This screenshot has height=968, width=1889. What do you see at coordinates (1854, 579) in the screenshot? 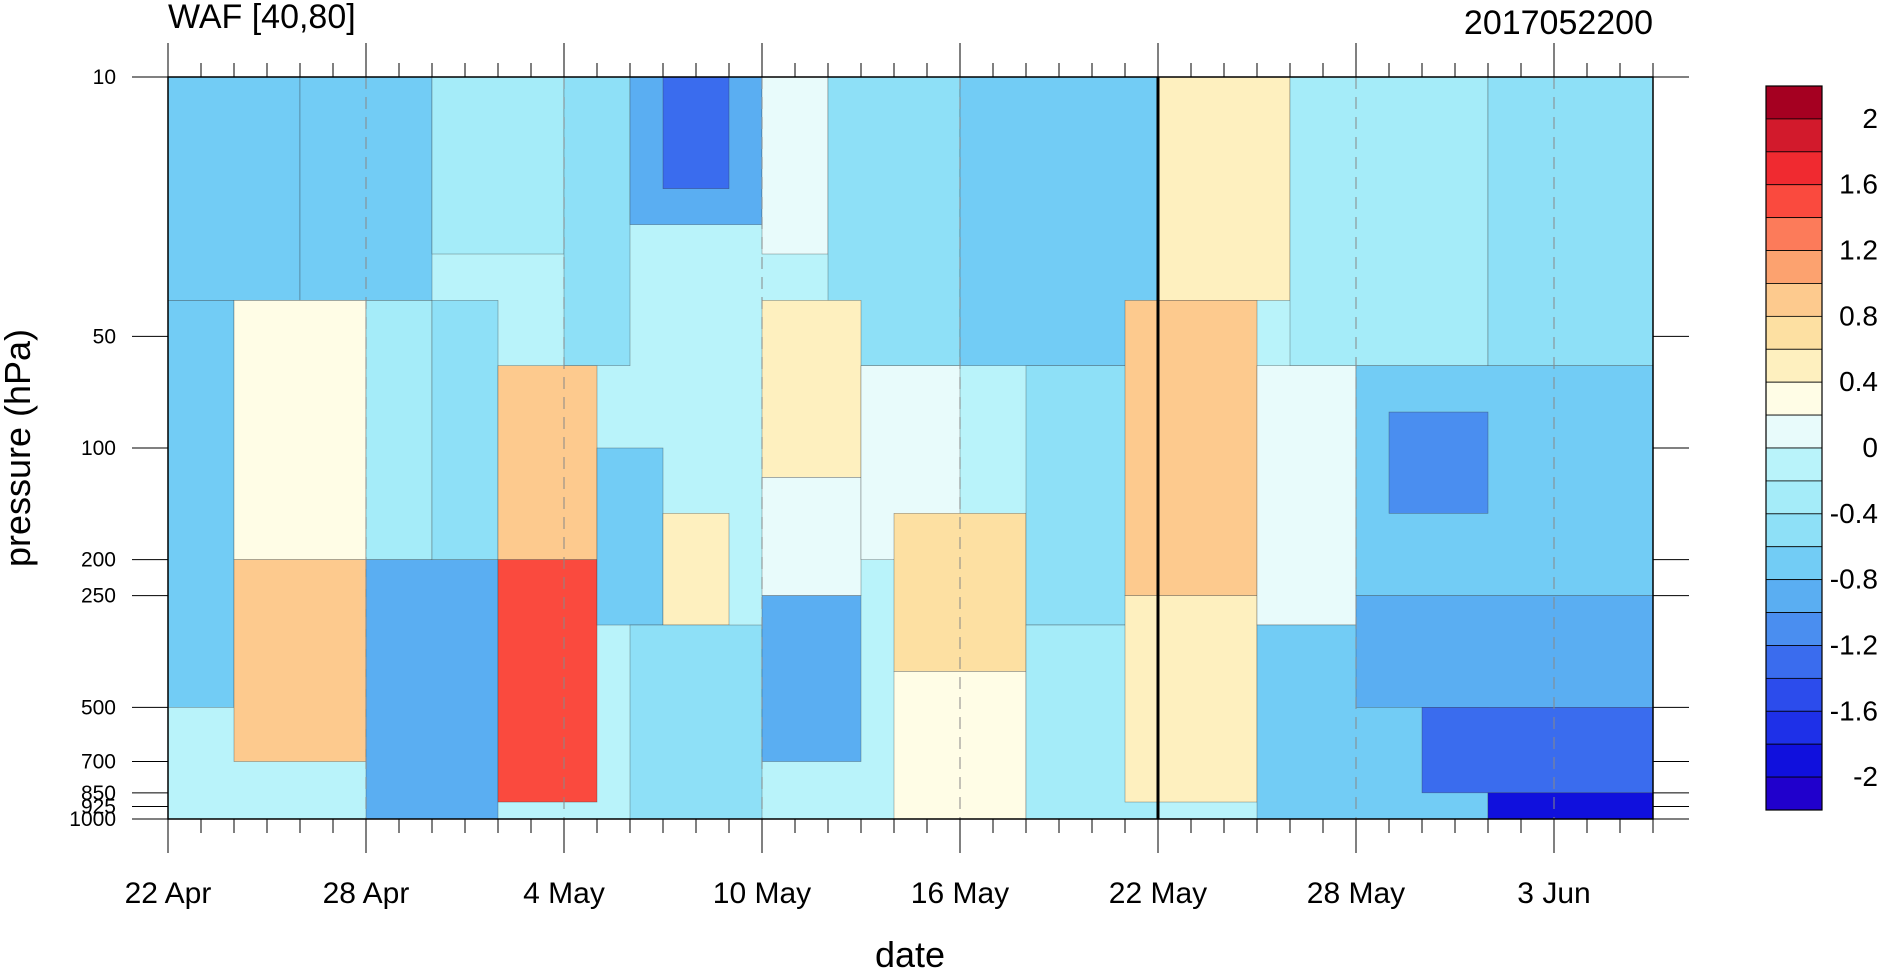
I see `colorbar-label: -0.8` at bounding box center [1854, 579].